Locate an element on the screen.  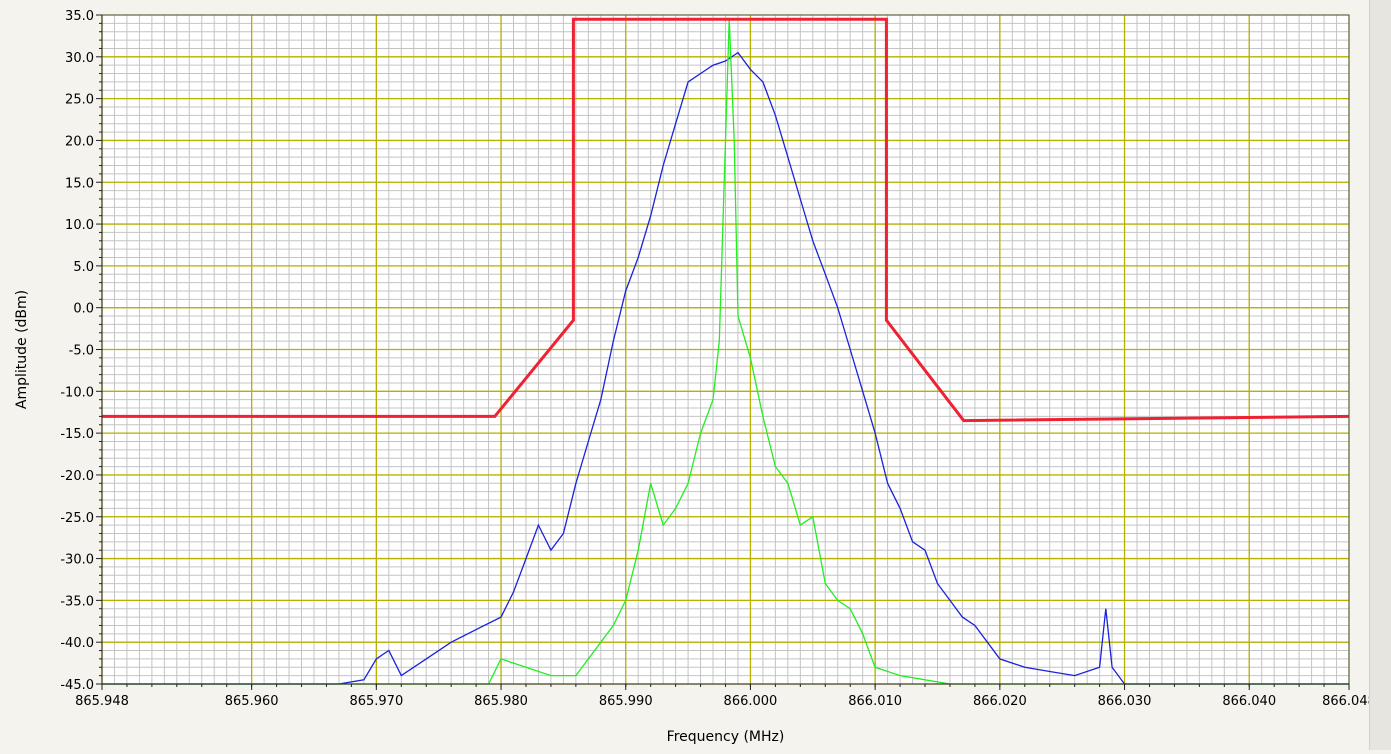
y-axis-label: Amplitude (dBm) is located at coordinates (22, 349).